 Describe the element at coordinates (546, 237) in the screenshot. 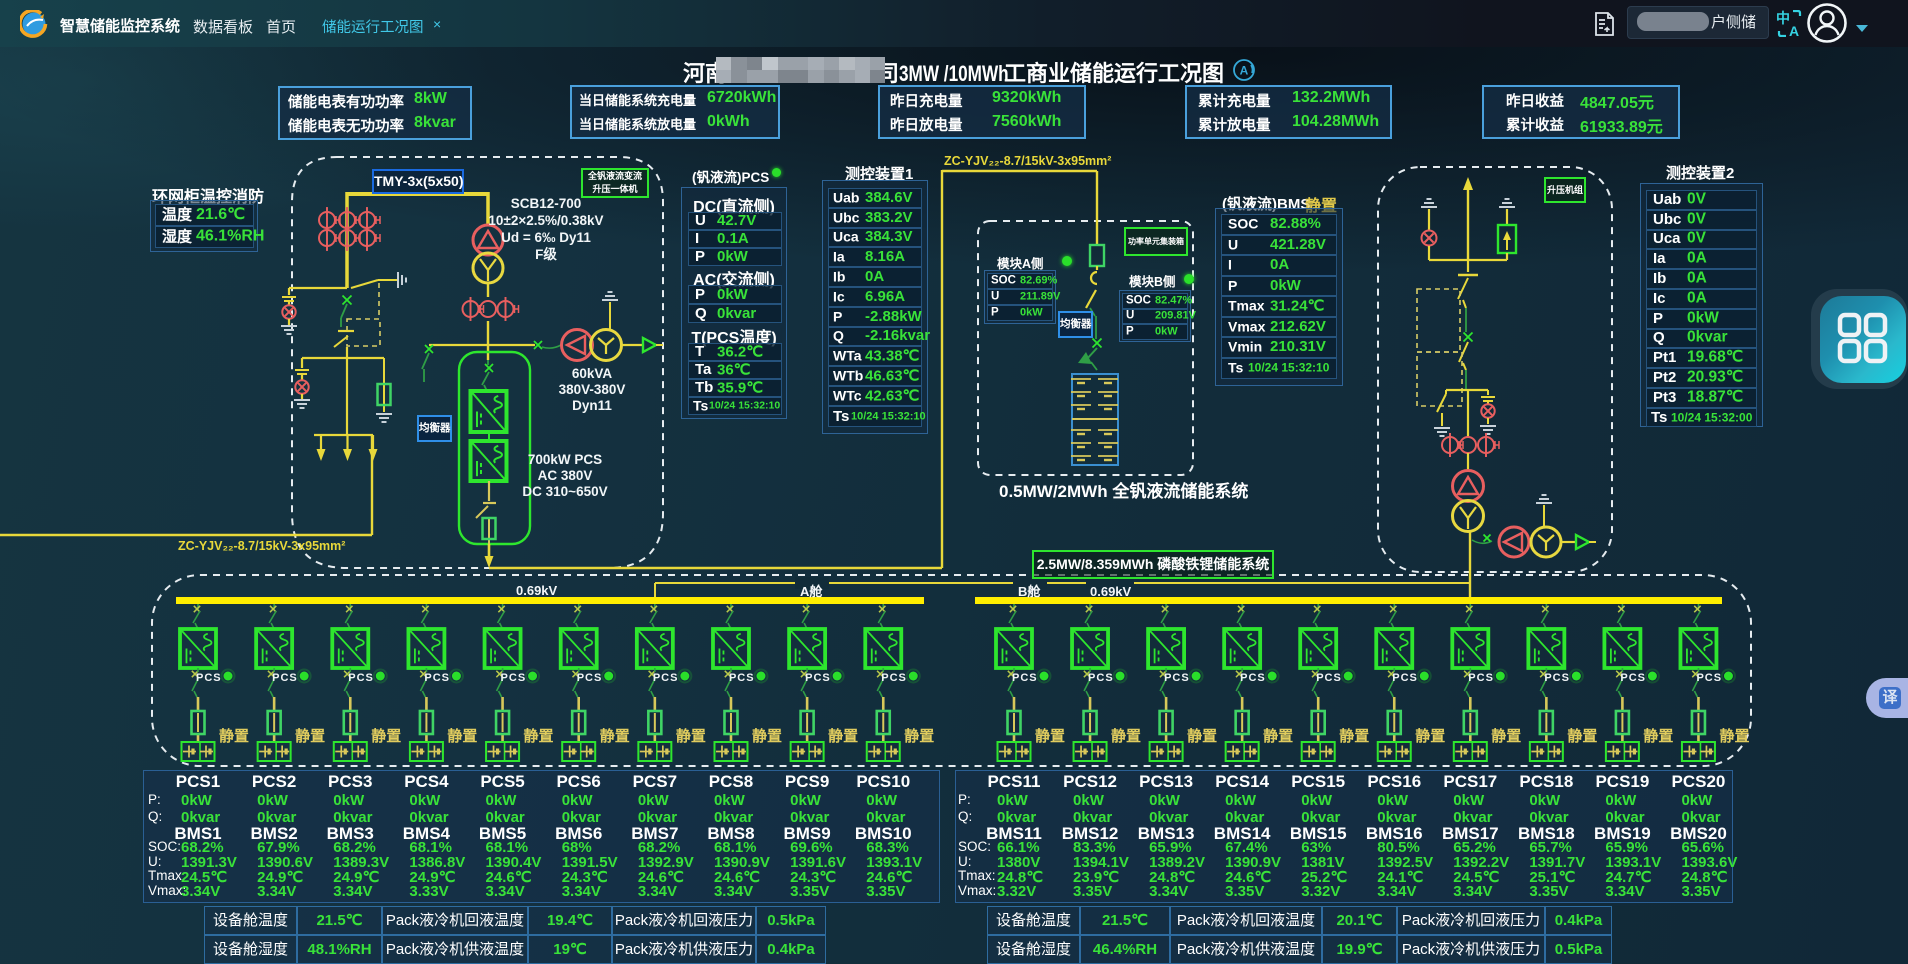

I see `svg-text: Ud = 6‰ Dy11` at that location.